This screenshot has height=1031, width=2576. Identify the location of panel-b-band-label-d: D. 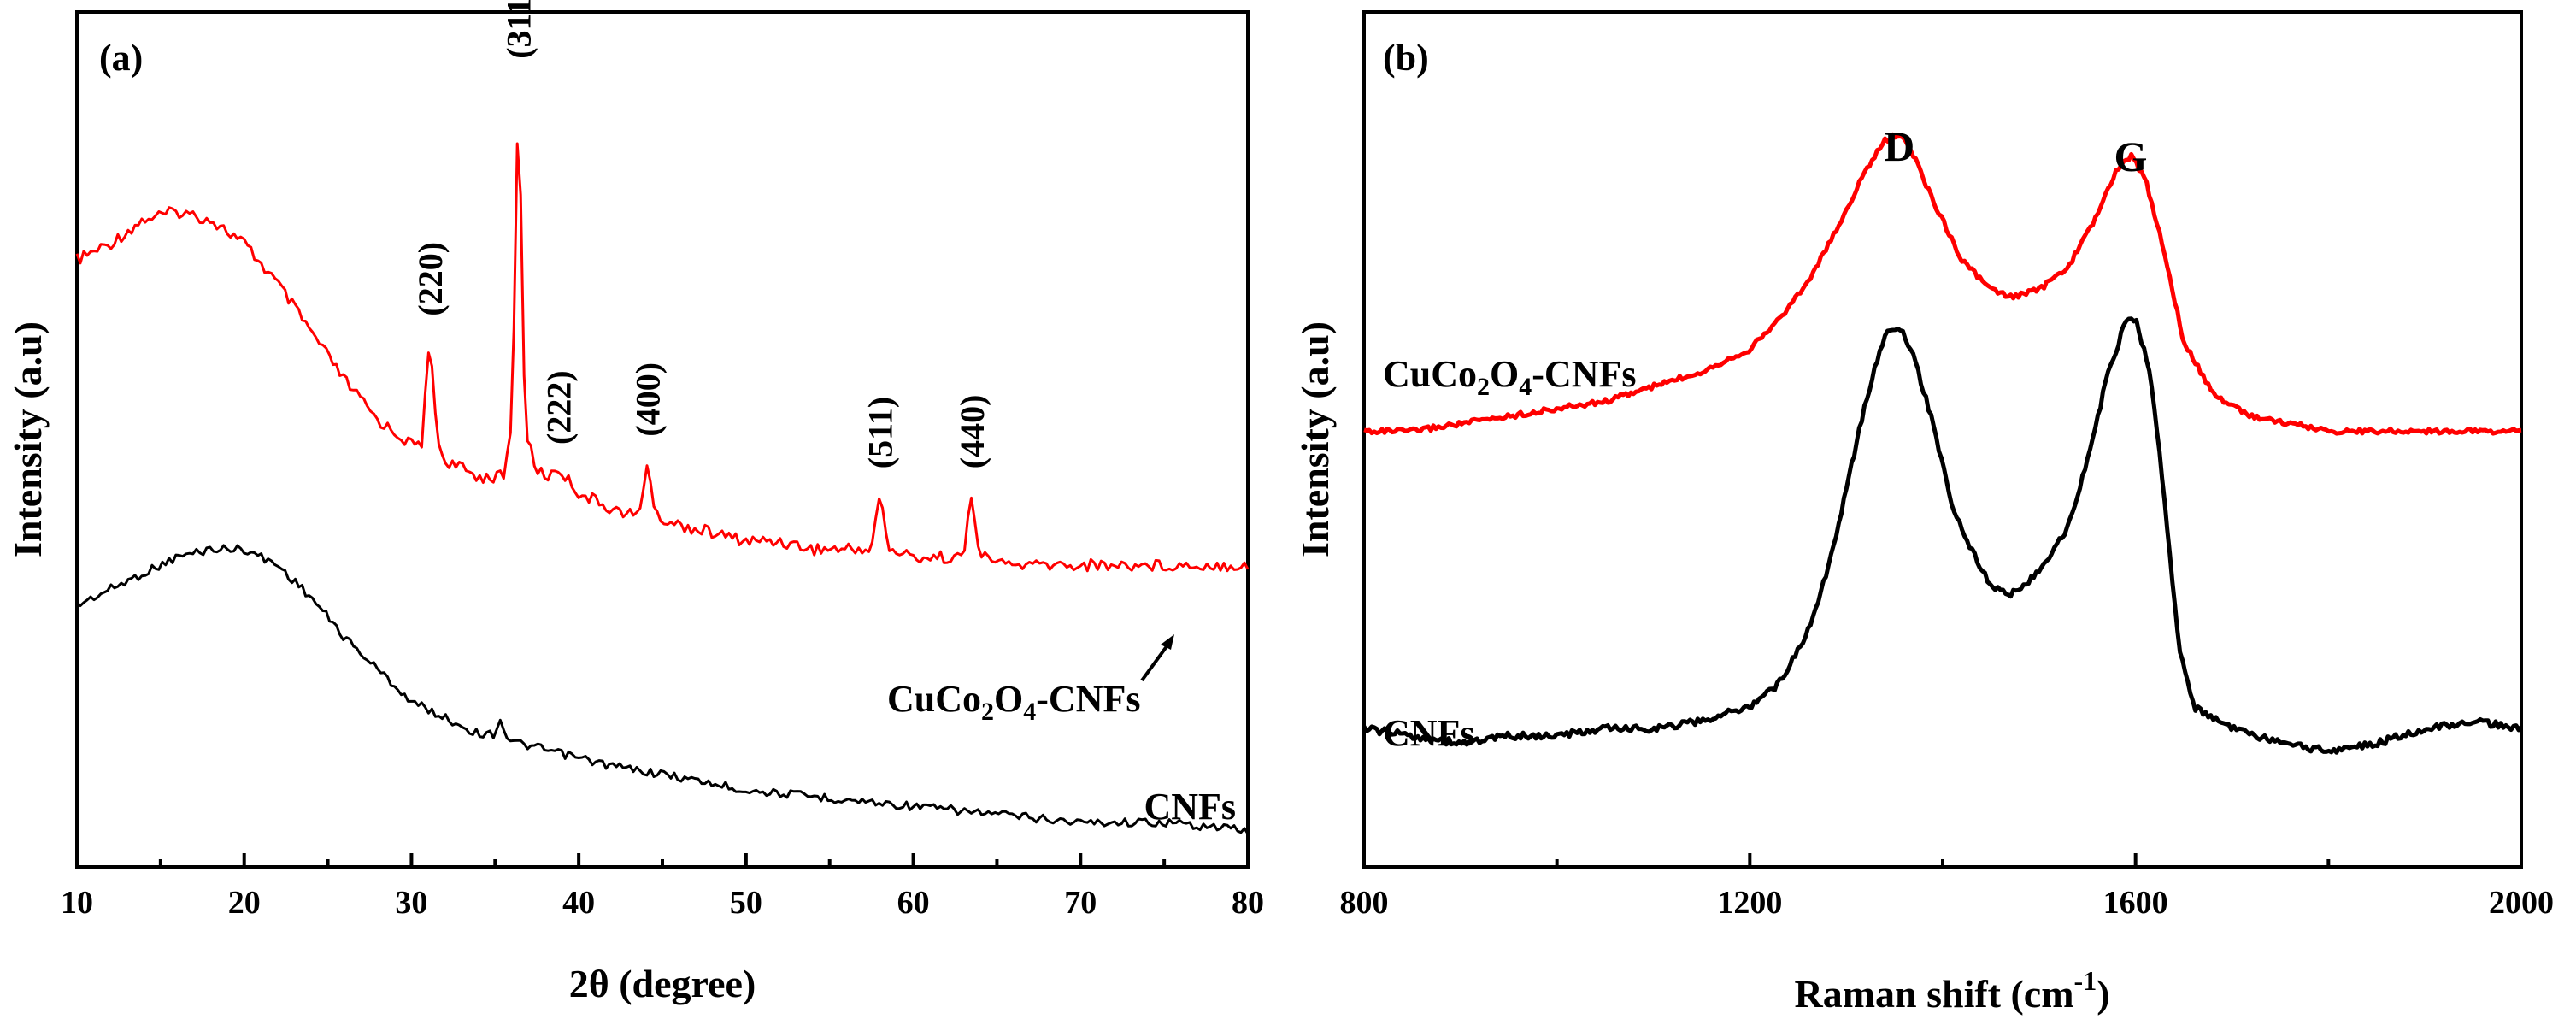
(1899, 146).